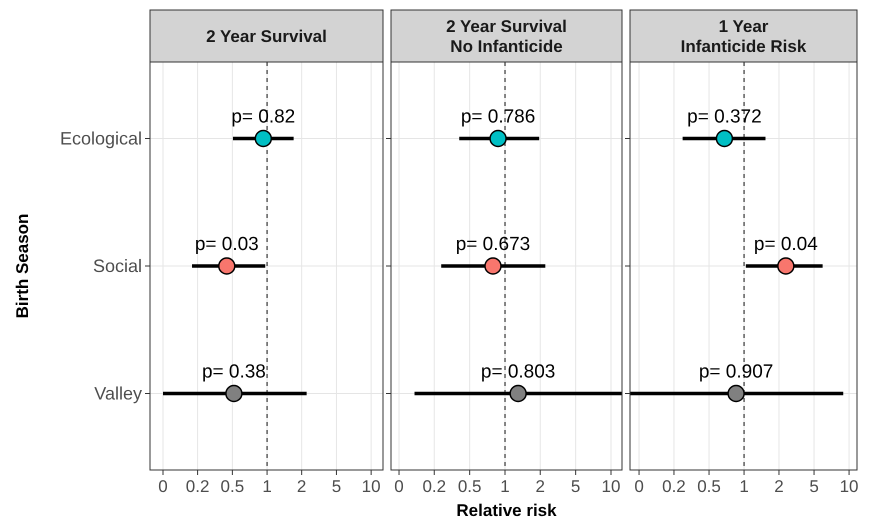 The image size is (870, 522). What do you see at coordinates (736, 372) in the screenshot?
I see `annotation: p= 0.907` at bounding box center [736, 372].